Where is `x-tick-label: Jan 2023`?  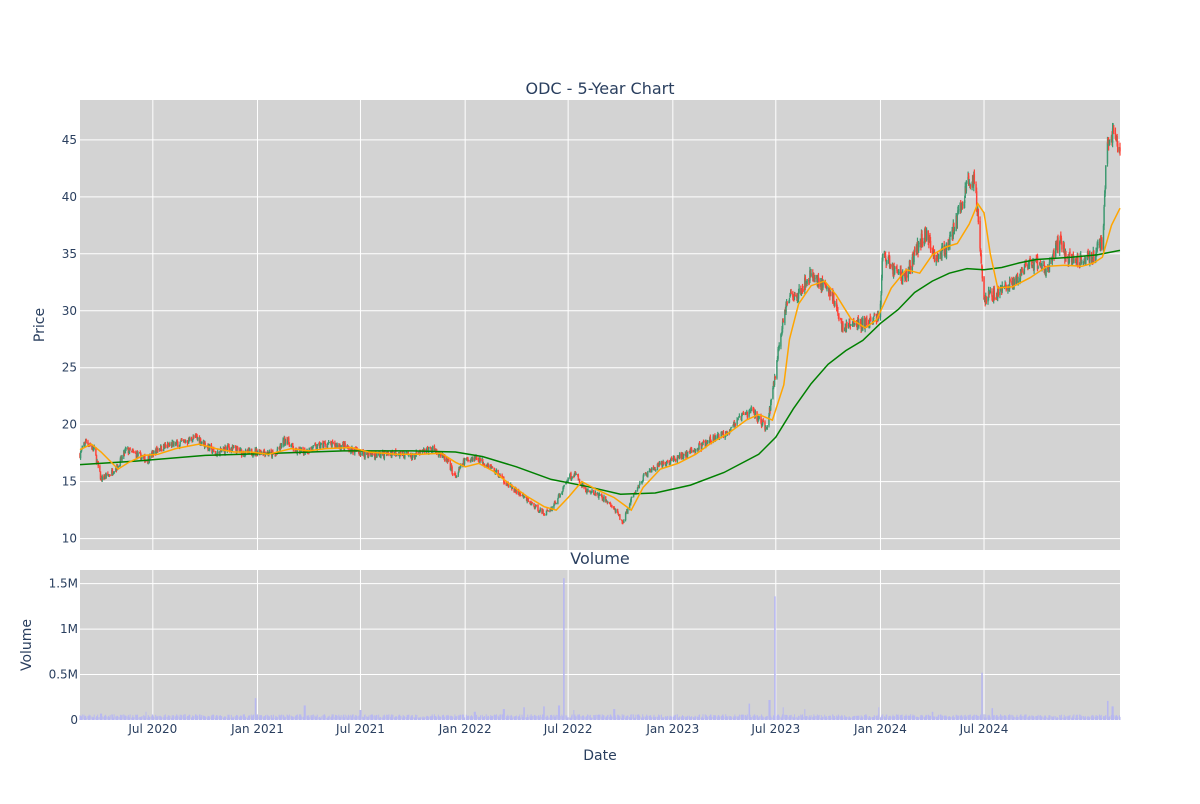
x-tick-label: Jan 2023 is located at coordinates (672, 729).